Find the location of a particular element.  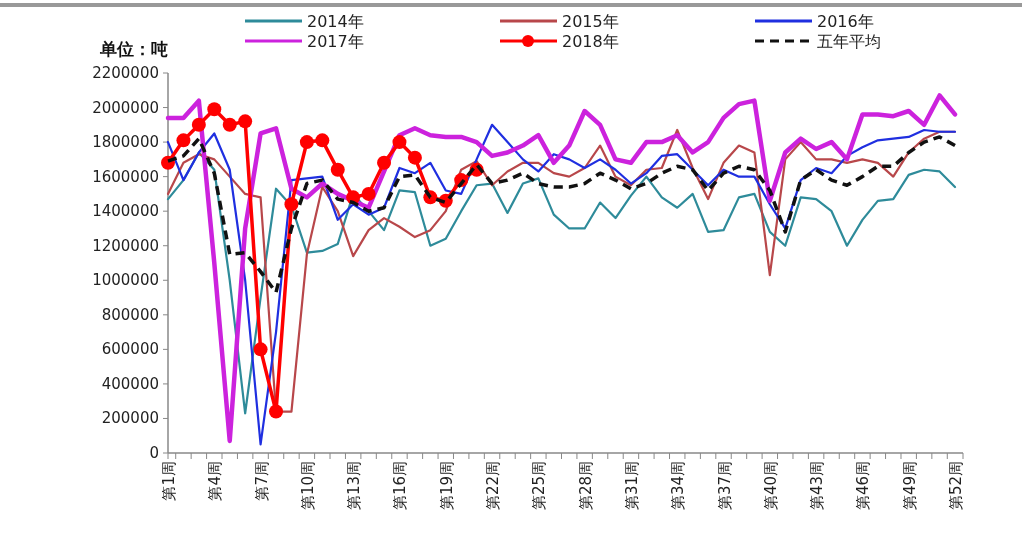

y-tick-label: 400000 is located at coordinates (130, 383).